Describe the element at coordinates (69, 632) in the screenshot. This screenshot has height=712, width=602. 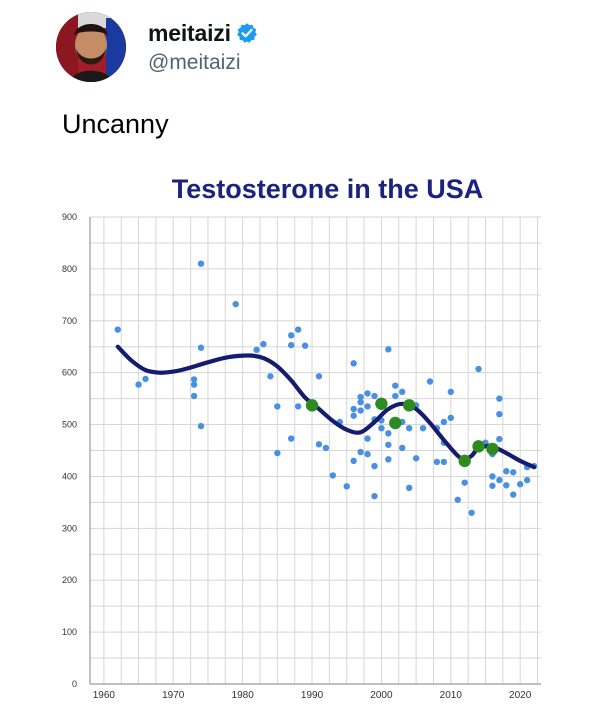
I see `y-tick-label: 100` at that location.